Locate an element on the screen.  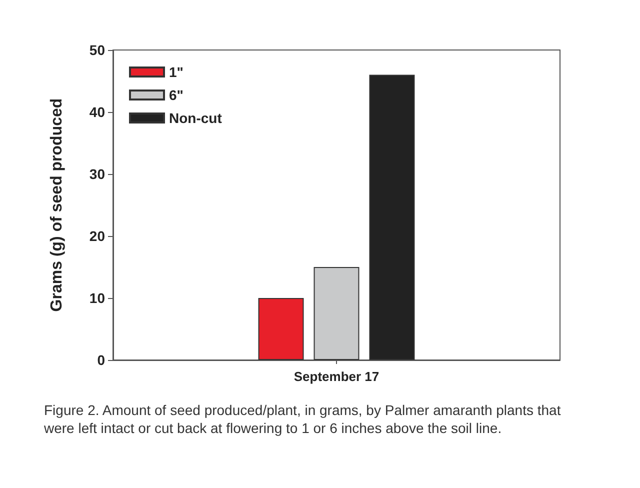
y-axis-title: Grams (g) of seed produced is located at coordinates (57, 205).